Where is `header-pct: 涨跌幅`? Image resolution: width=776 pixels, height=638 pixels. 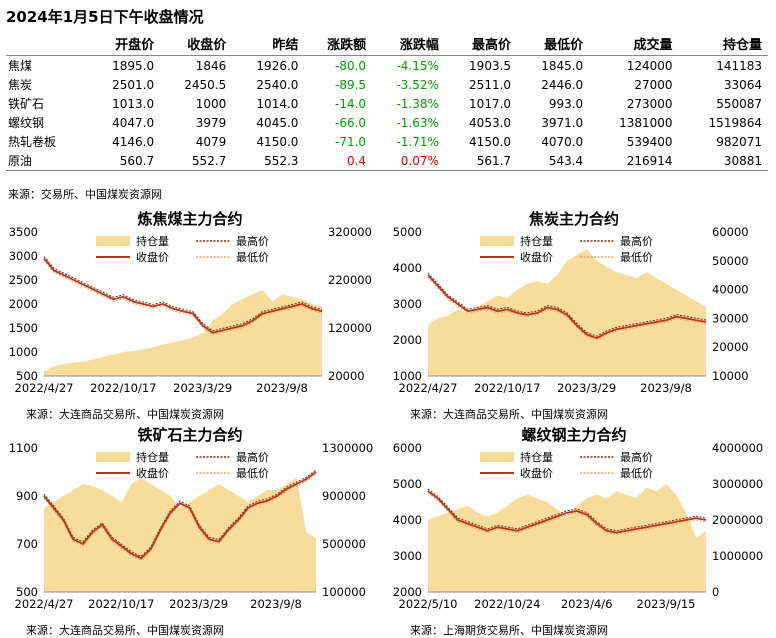
header-pct: 涨跌幅 is located at coordinates (408, 44).